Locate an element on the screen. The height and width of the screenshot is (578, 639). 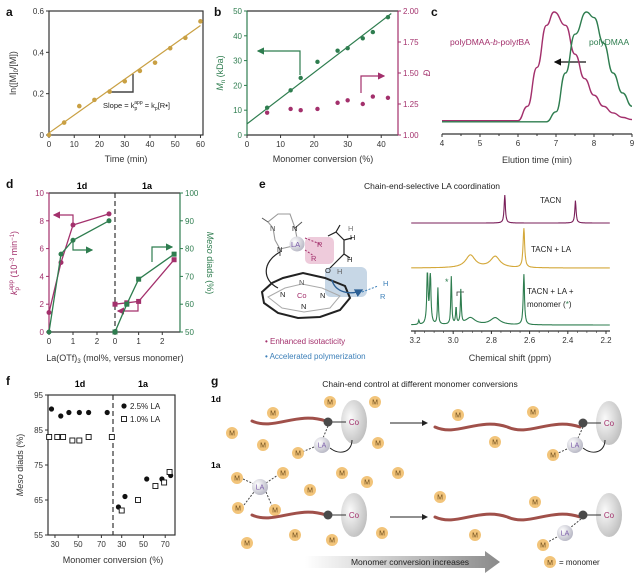
x-tick-label: 2.8 is located at coordinates (492, 340).